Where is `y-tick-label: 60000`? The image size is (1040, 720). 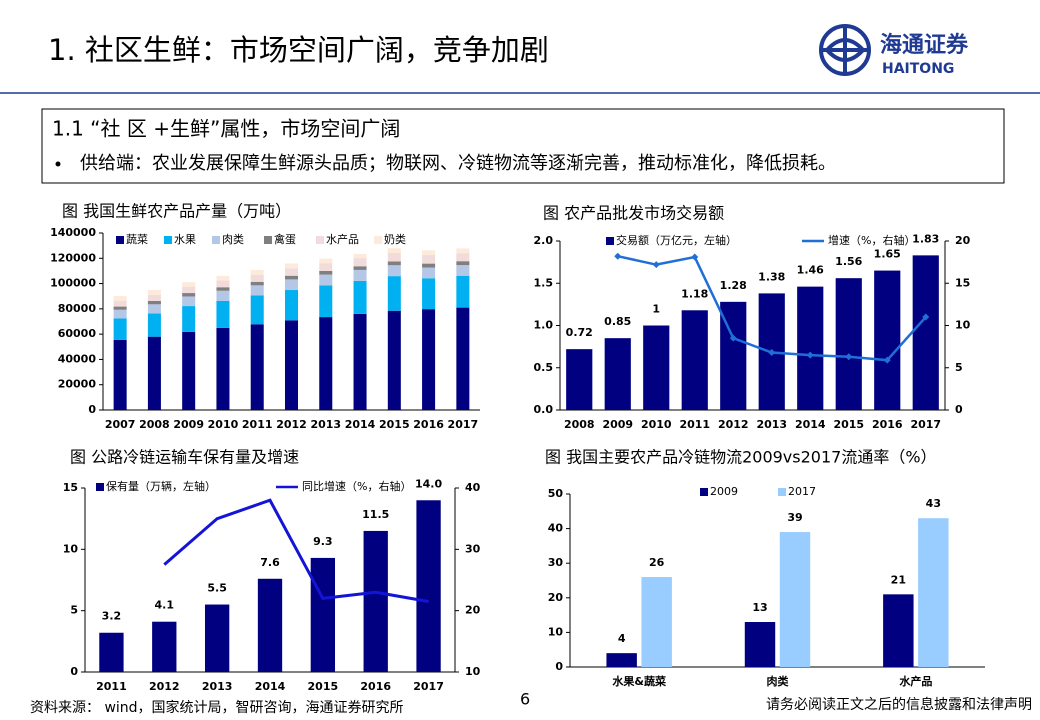
y-tick-label: 60000 is located at coordinates (77, 333).